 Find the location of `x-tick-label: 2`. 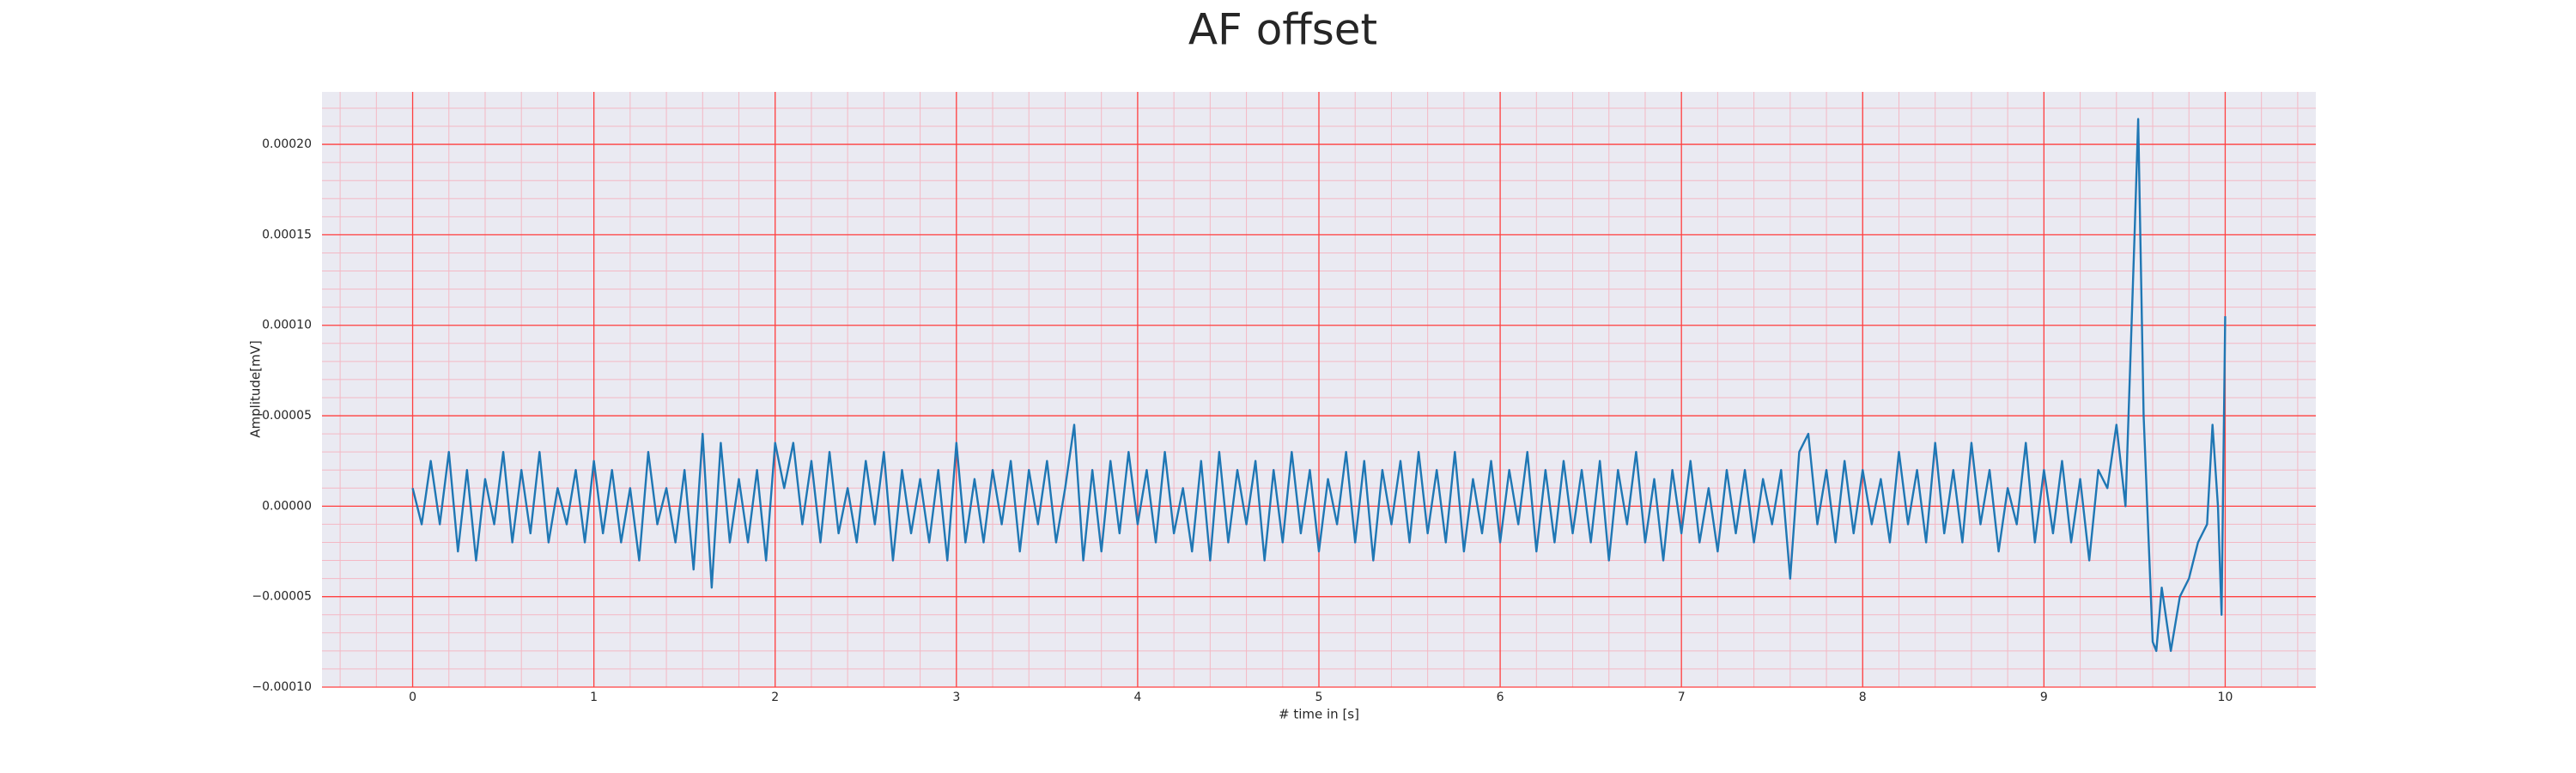

x-tick-label: 2 is located at coordinates (775, 697).